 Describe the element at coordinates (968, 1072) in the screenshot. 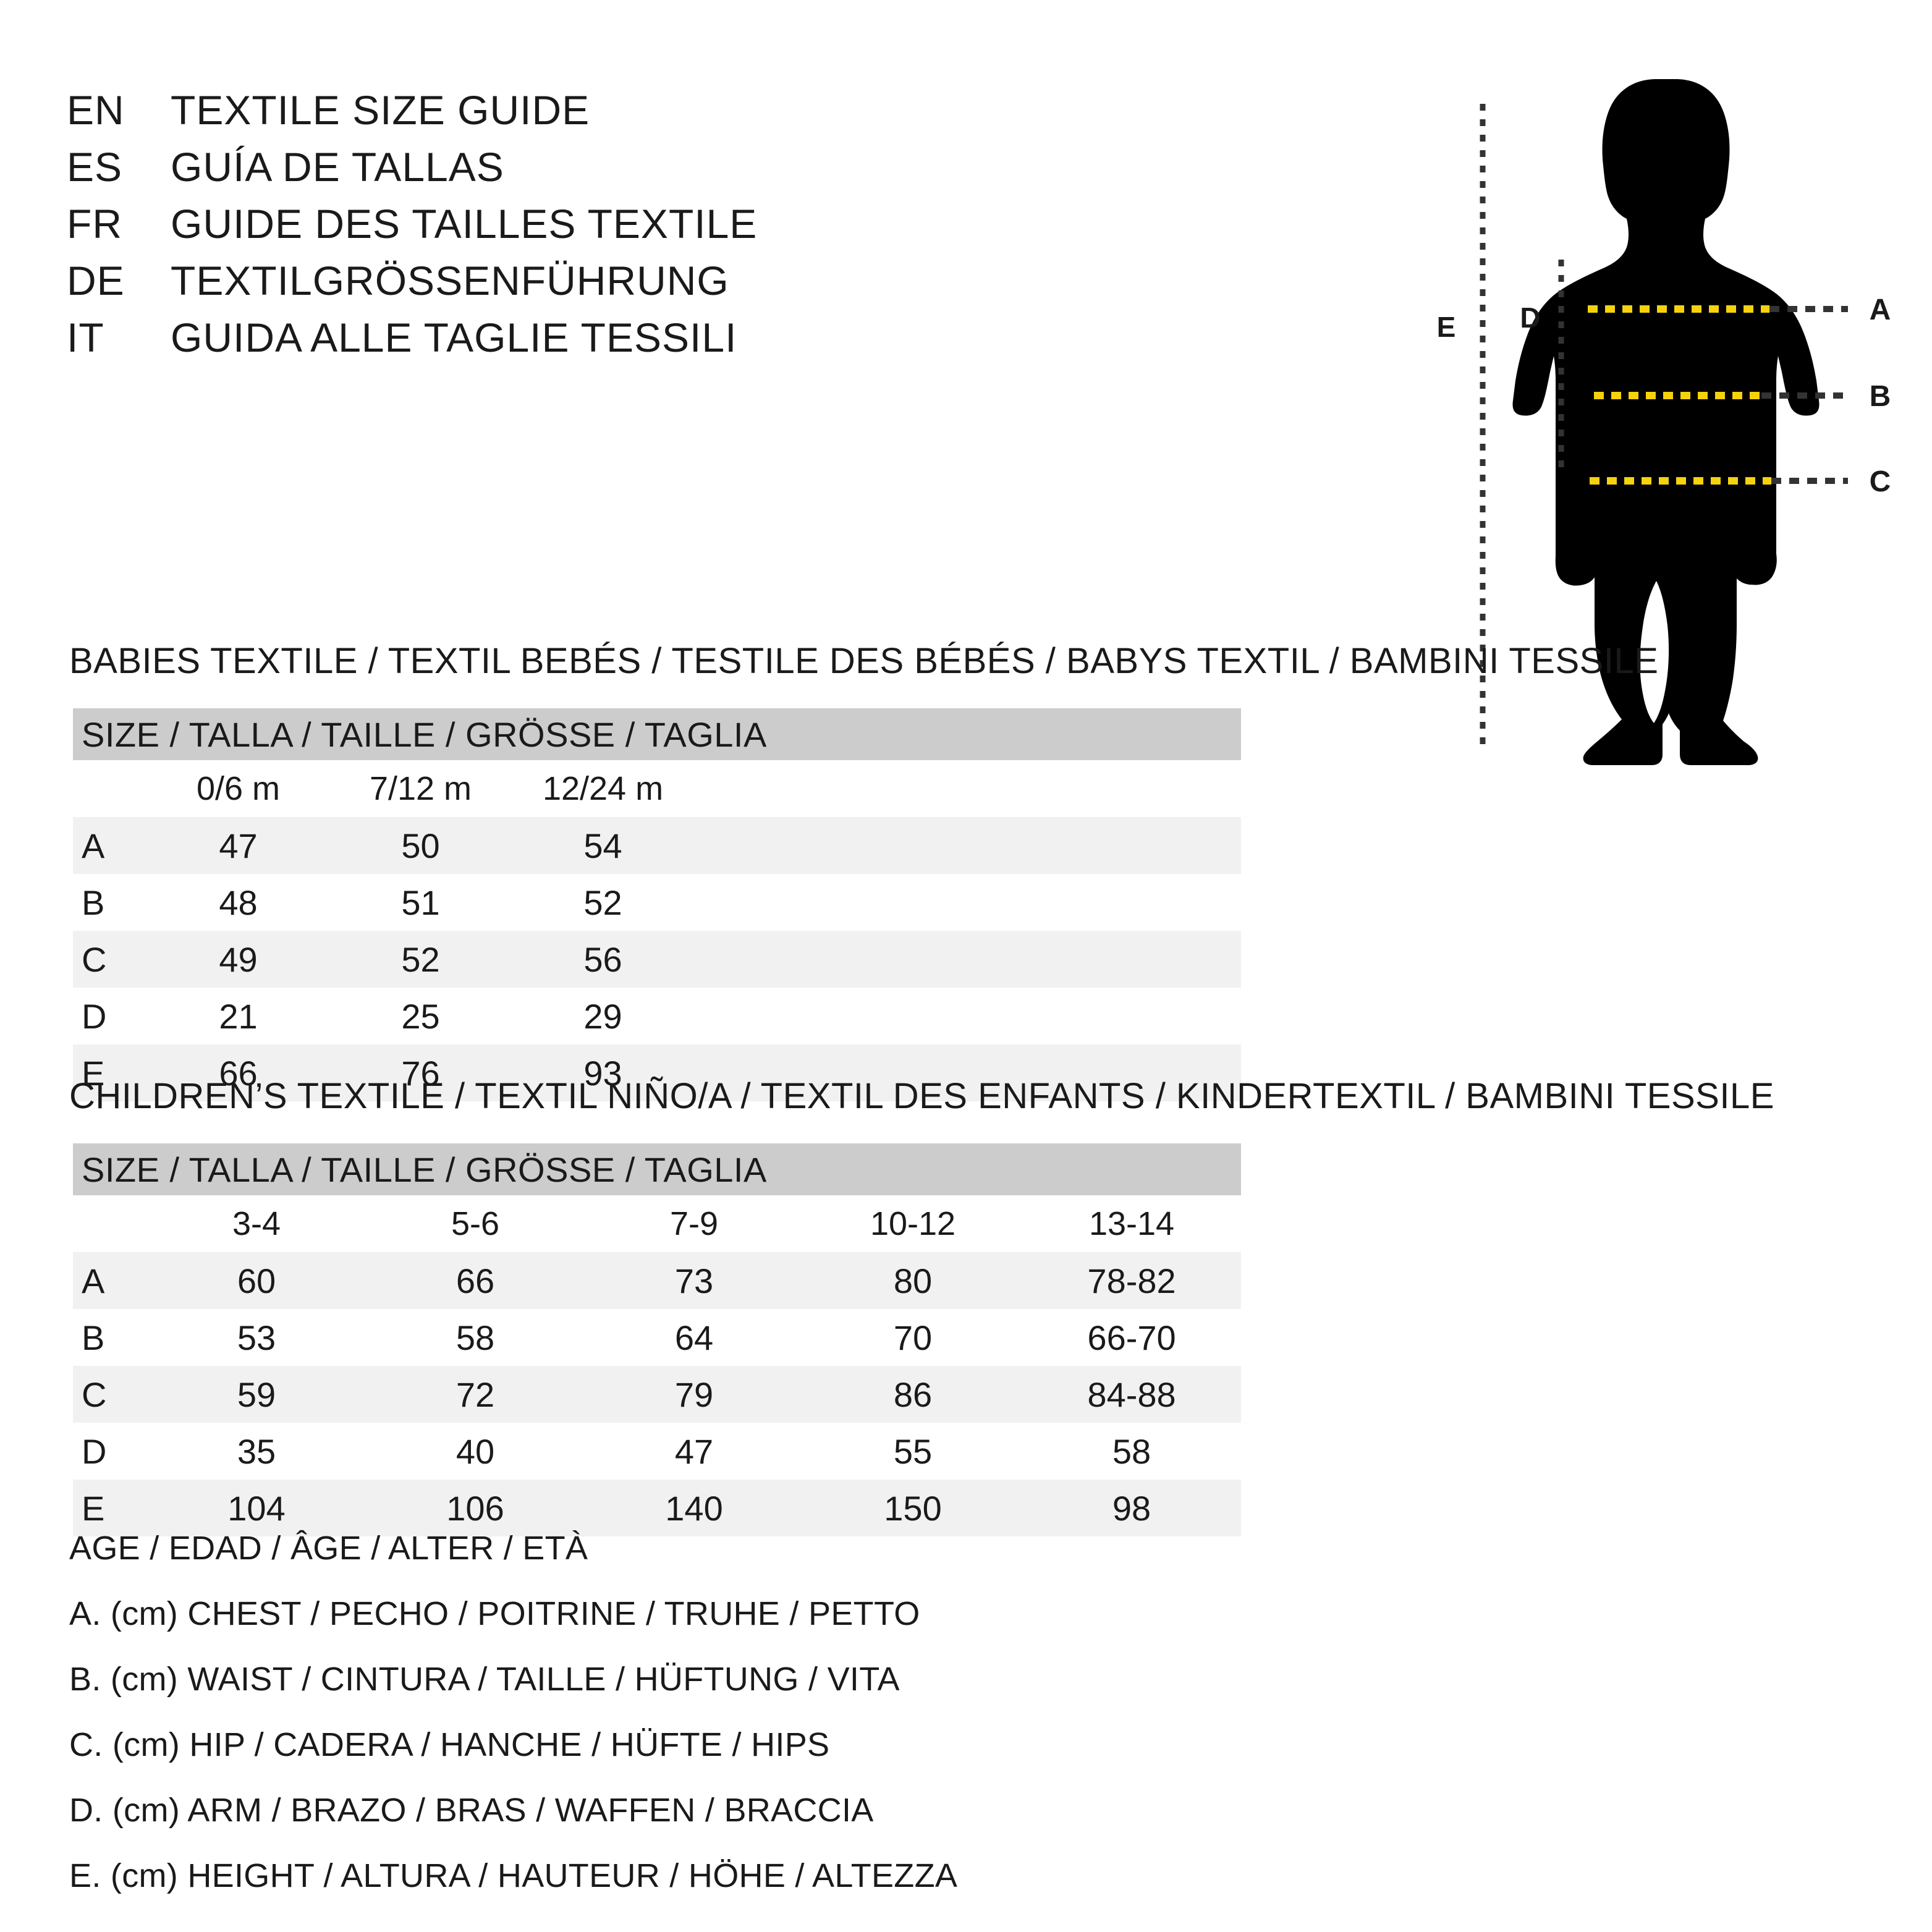

I see `babies-cell-e-pad` at that location.